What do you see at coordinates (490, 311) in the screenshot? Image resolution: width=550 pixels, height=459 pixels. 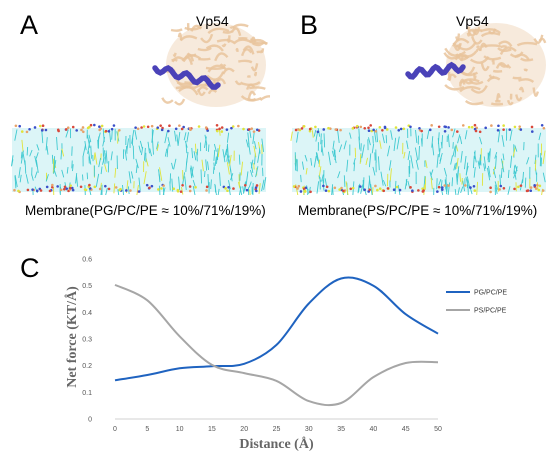 I see `legend-label-ps-pc-pe: PS/PC/PE` at bounding box center [490, 311].